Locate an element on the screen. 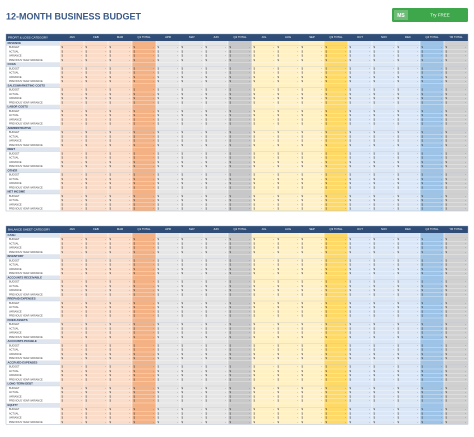  column-header: AUG is located at coordinates (288, 37).